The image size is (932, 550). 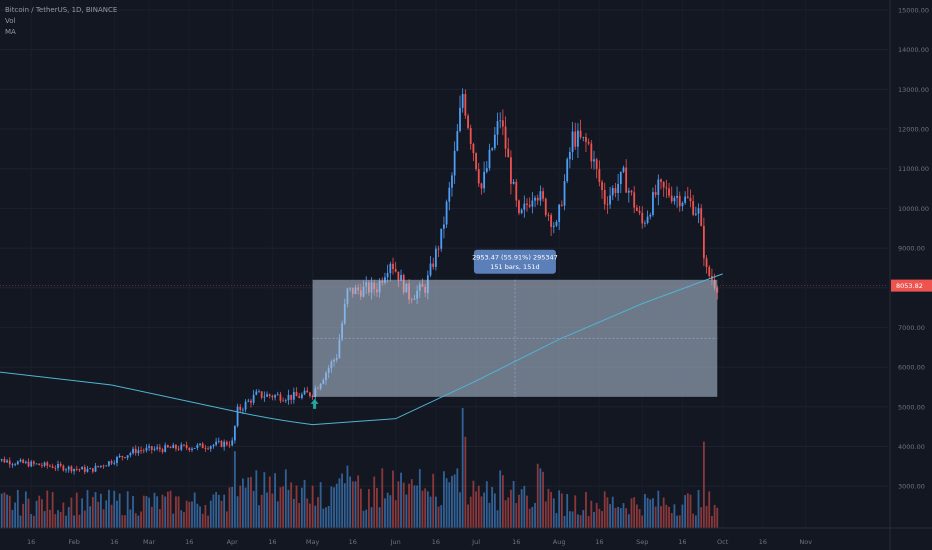 I want to click on price-tick-label: 13000.00, so click(x=913, y=90).